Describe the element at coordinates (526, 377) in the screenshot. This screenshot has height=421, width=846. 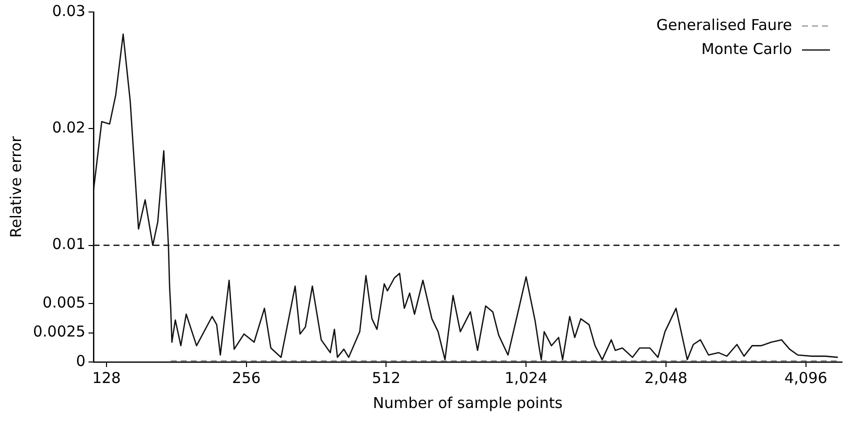
I see `x-tick-label: 1,024` at that location.